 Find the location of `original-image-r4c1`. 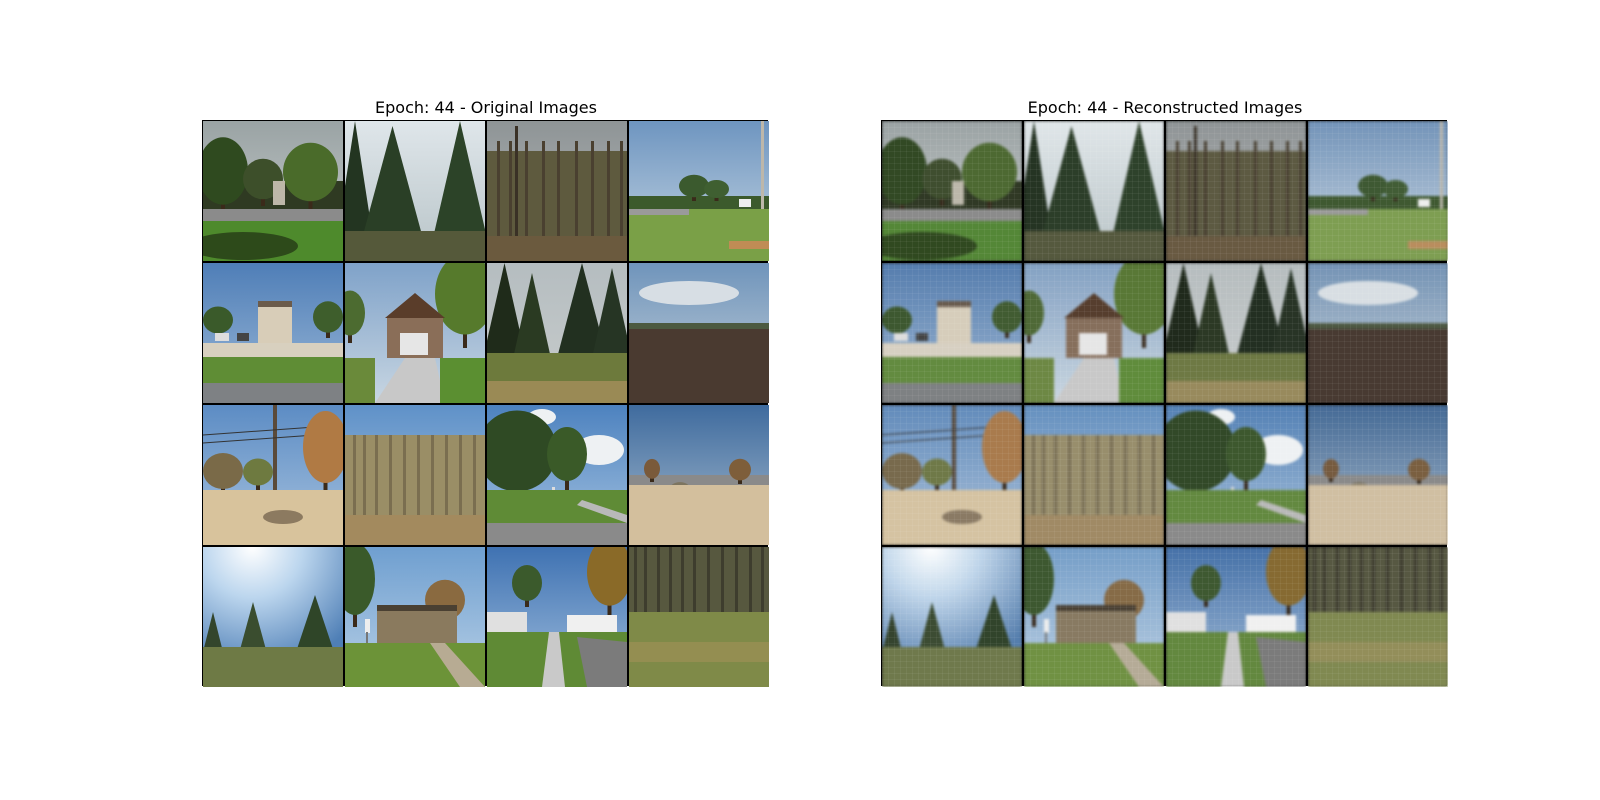

original-image-r4c1 is located at coordinates (273, 617).